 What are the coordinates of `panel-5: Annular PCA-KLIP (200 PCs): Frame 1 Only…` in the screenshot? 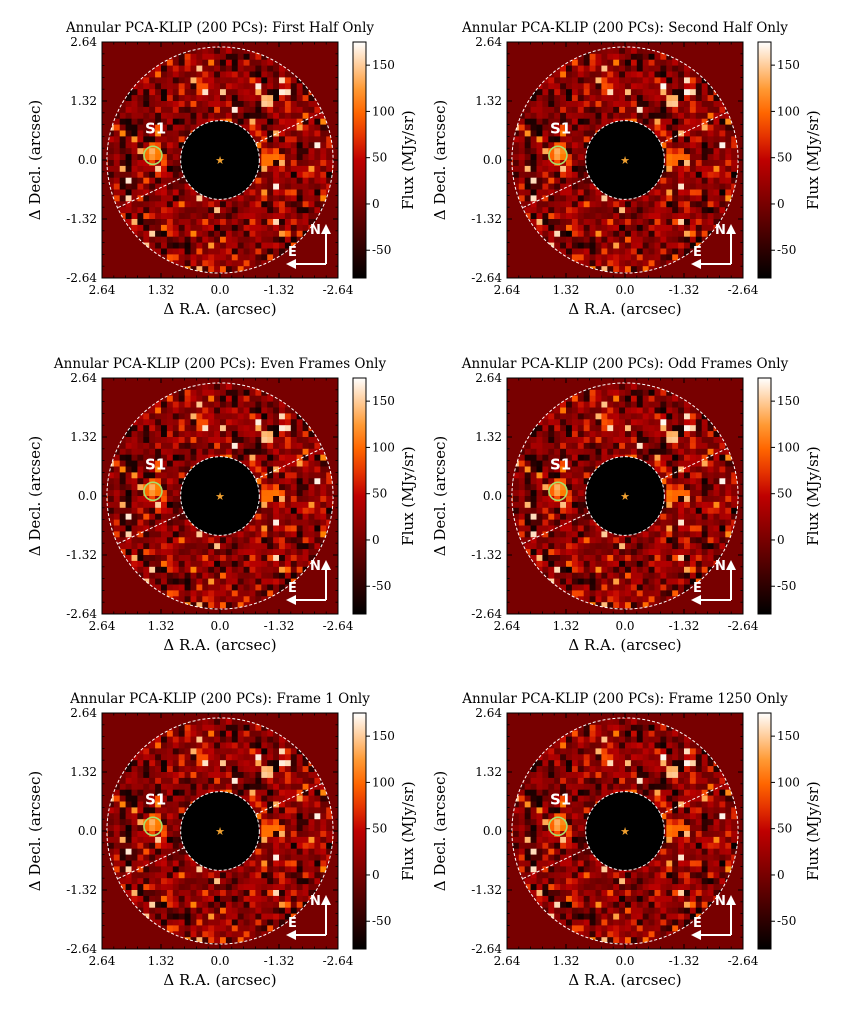 It's located at (221, 840).